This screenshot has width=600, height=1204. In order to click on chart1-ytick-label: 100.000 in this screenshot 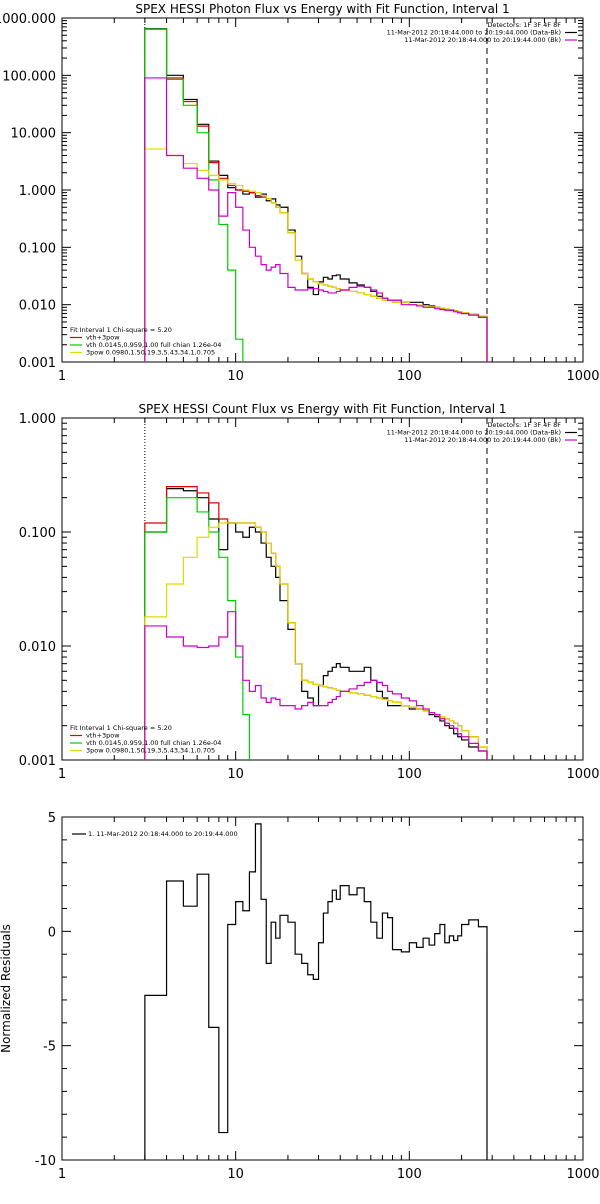, I will do `click(29, 76)`.